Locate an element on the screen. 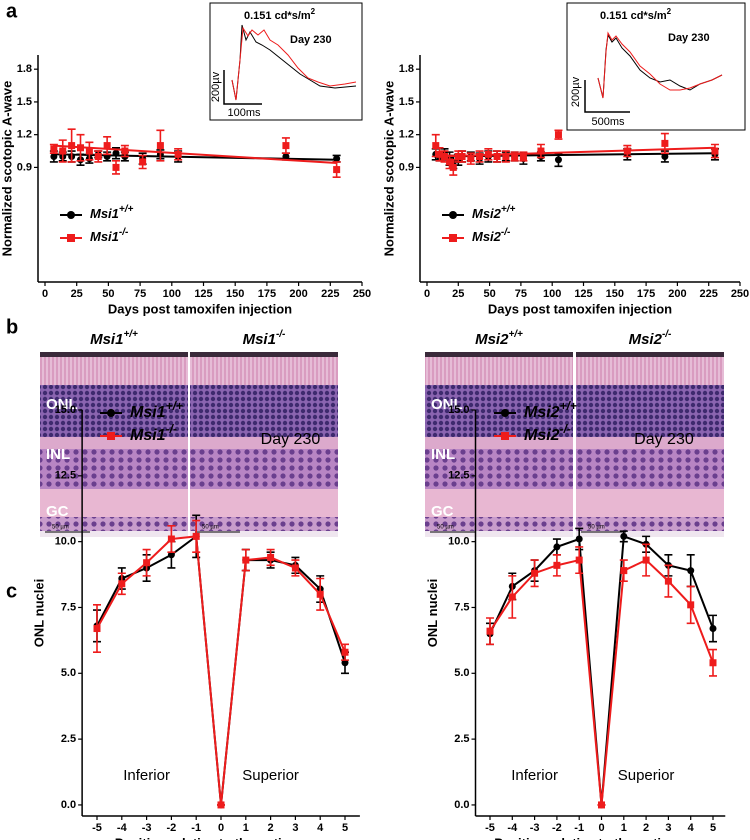 The height and width of the screenshot is (840, 750). x-tick-label: -2 is located at coordinates (172, 828).